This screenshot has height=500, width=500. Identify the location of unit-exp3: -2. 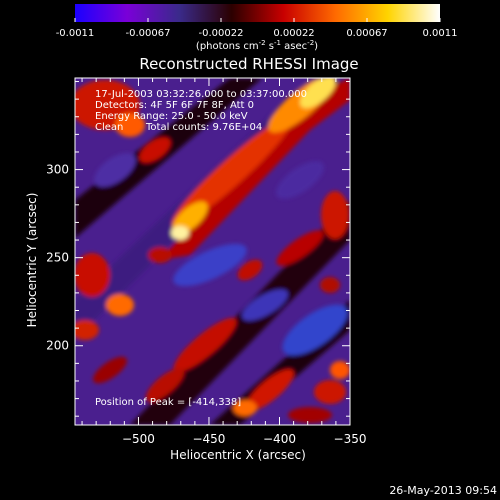
(310, 43).